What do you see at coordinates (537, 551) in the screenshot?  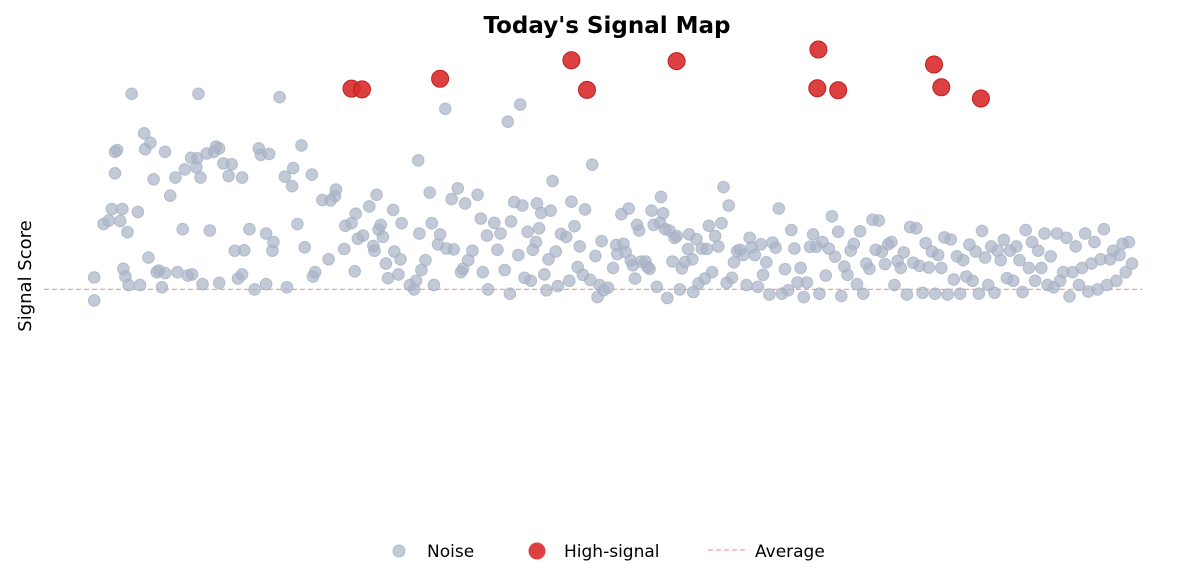 I see `legend-high-signal-marker` at bounding box center [537, 551].